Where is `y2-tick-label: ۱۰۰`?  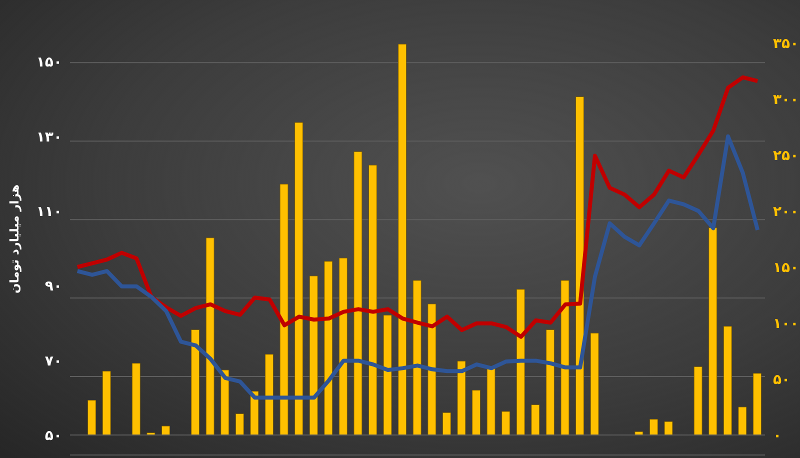
y2-tick-label: ۱۰۰ is located at coordinates (786, 324).